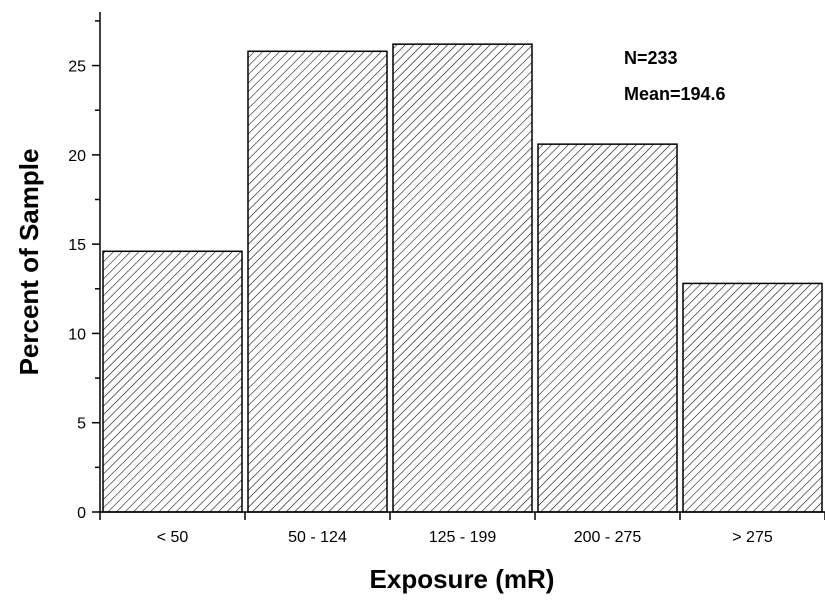 The width and height of the screenshot is (825, 600). Describe the element at coordinates (77, 67) in the screenshot. I see `y-tick-label: 25` at that location.